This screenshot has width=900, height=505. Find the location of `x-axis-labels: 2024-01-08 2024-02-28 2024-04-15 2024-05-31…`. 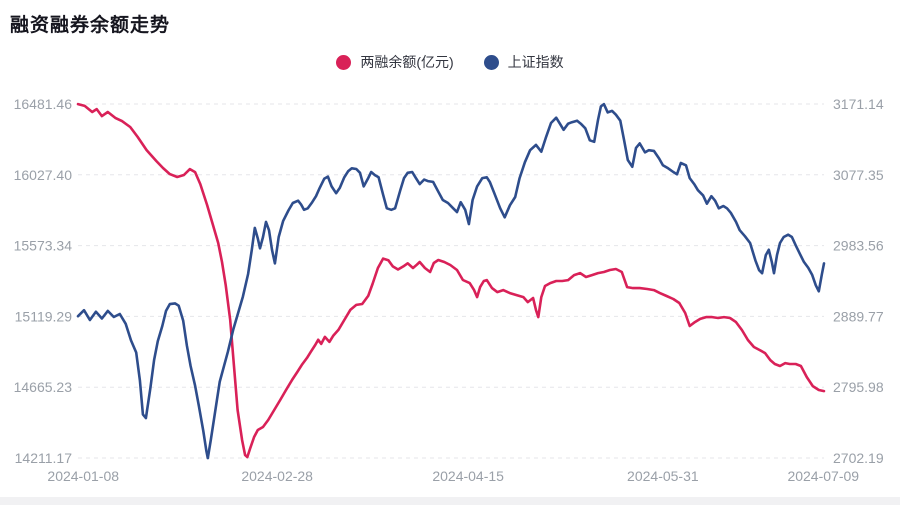

x-axis-labels: 2024-01-08 2024-02-28 2024-04-15 2024-05-31… is located at coordinates (453, 476).